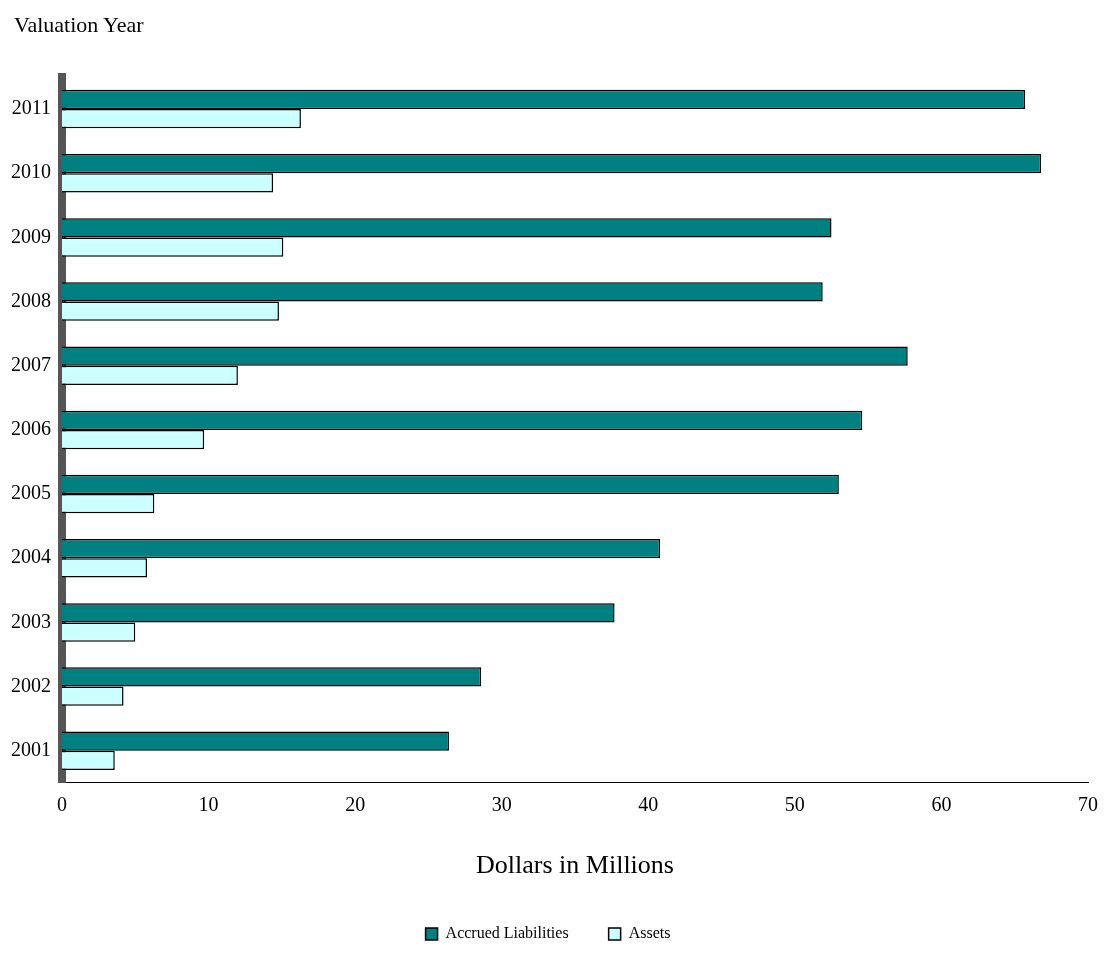  What do you see at coordinates (31, 428) in the screenshot?
I see `y-tick-label: 2006` at bounding box center [31, 428].